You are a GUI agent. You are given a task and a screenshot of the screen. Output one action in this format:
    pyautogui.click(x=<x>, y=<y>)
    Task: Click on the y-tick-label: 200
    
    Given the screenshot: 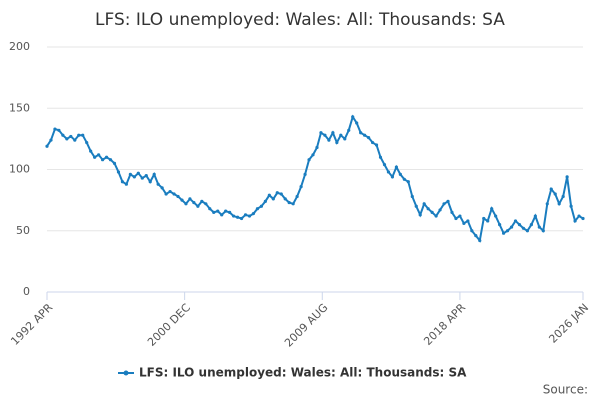 What is the action you would take?
    pyautogui.click(x=19, y=46)
    